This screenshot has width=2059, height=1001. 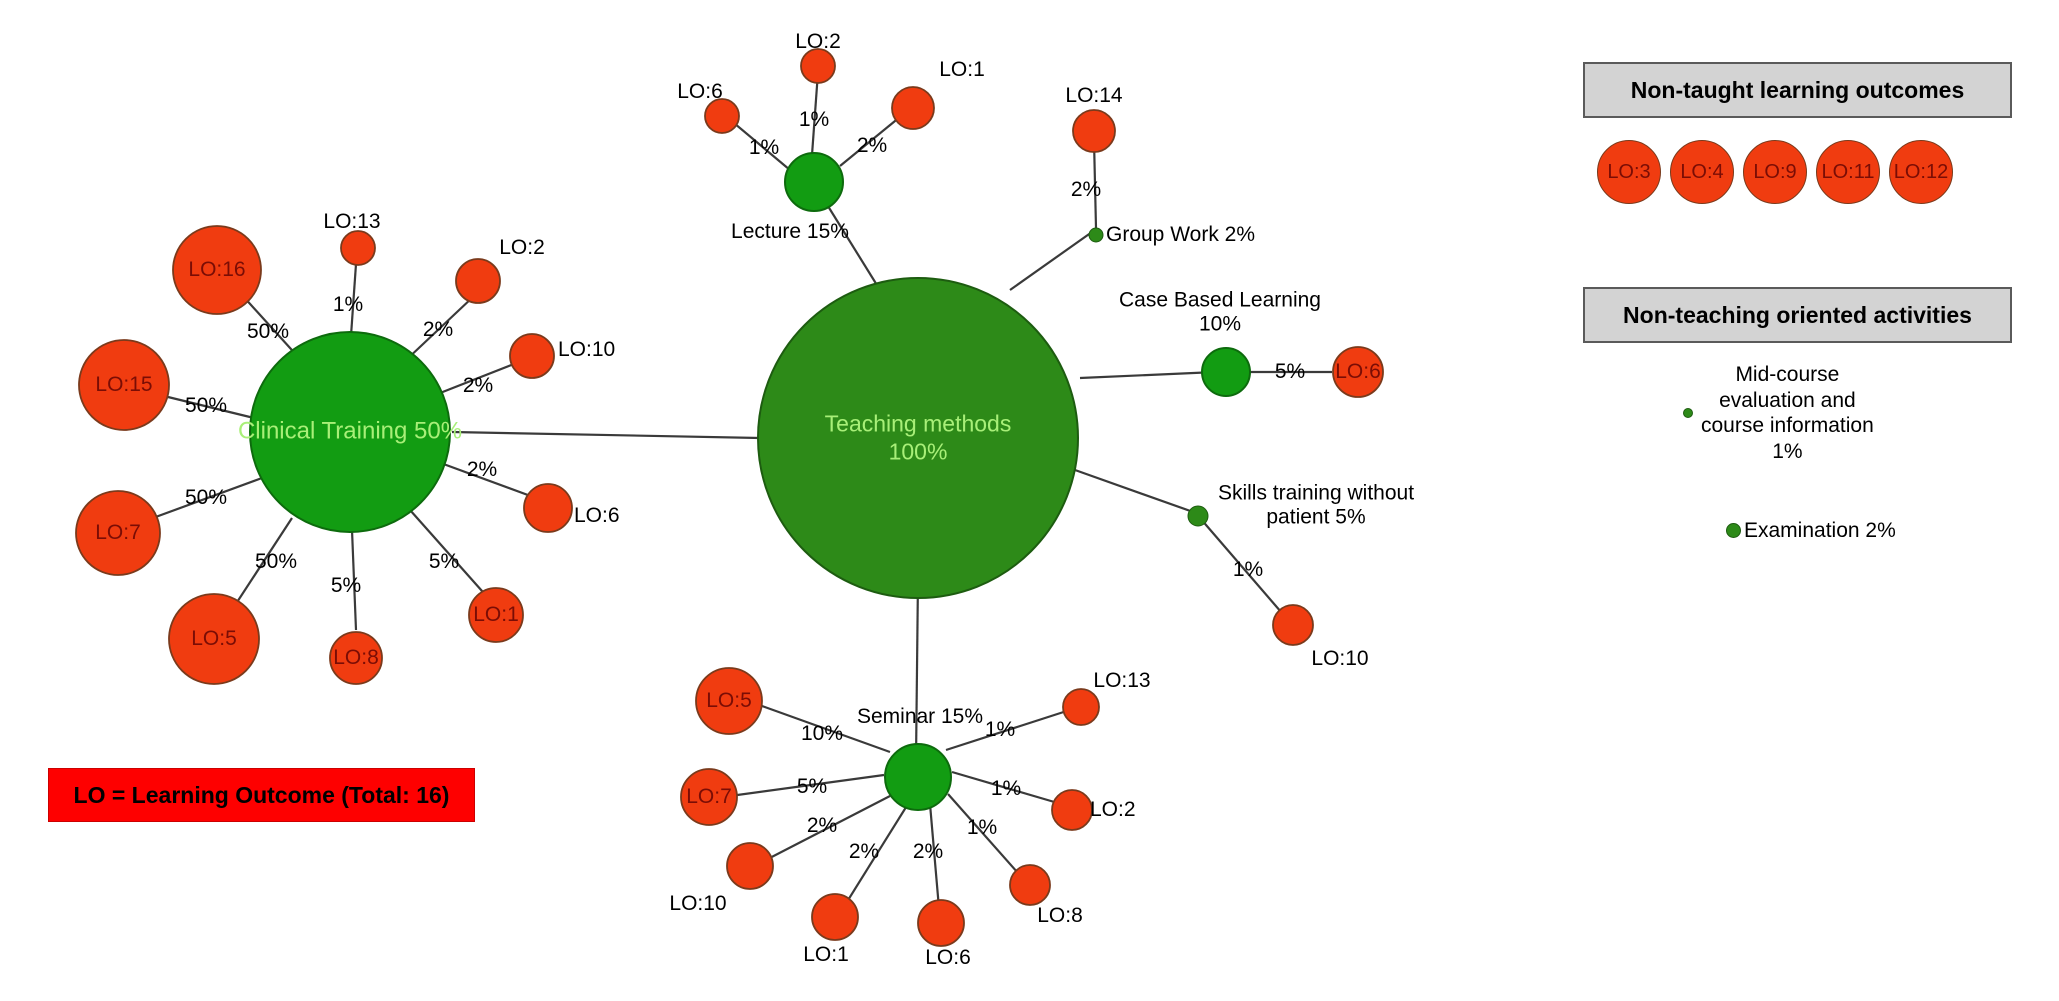 What do you see at coordinates (1081, 707) in the screenshot?
I see `node-lo13-seminar` at bounding box center [1081, 707].